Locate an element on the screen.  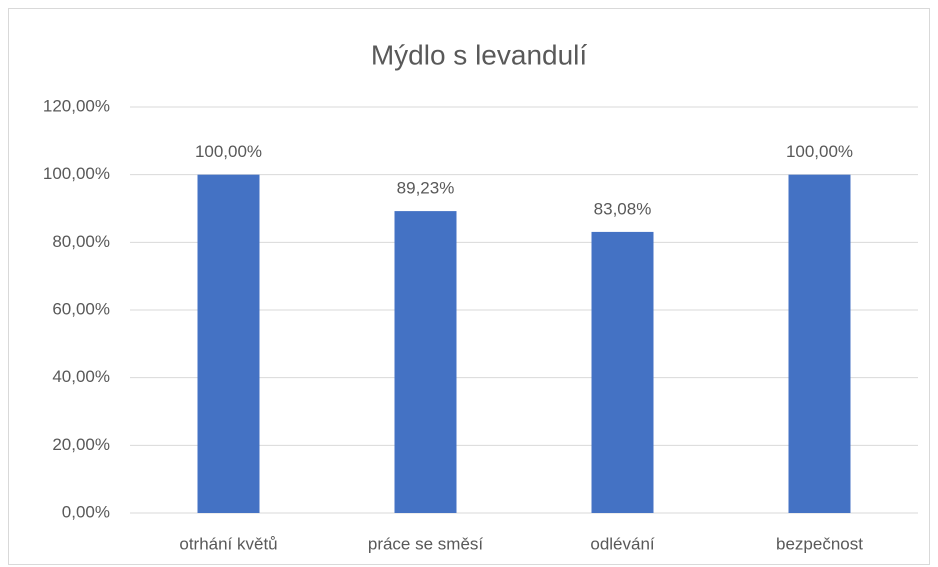
data-label: 89,23% is located at coordinates (426, 188).